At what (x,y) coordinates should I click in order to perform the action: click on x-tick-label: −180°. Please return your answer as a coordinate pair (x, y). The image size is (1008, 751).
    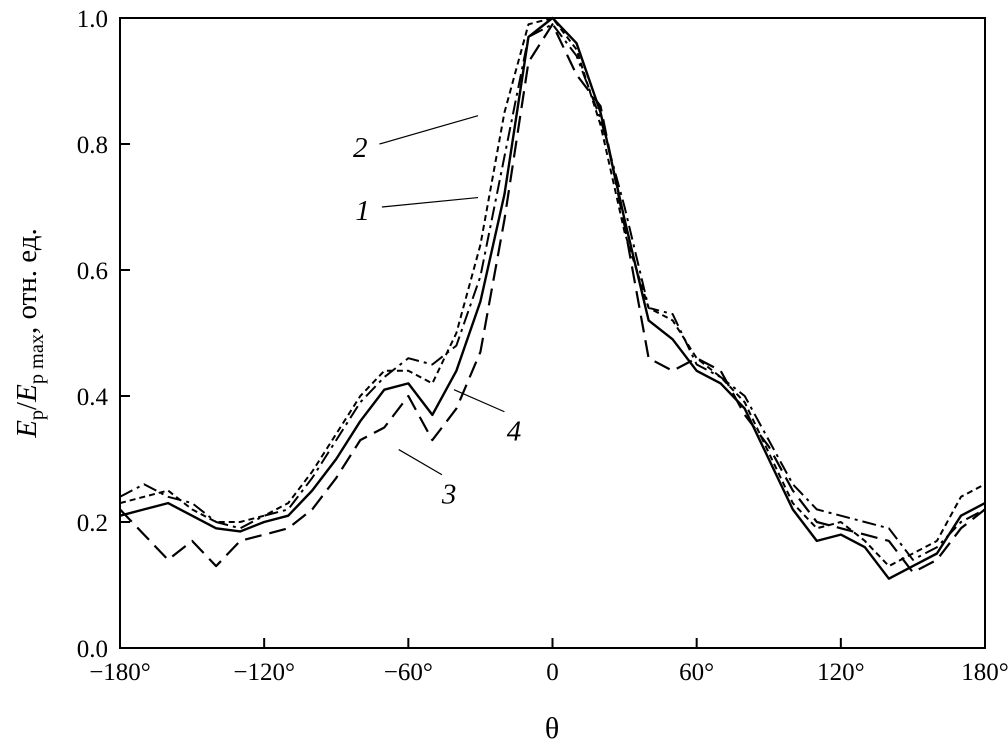
    Looking at the image, I should click on (120, 672).